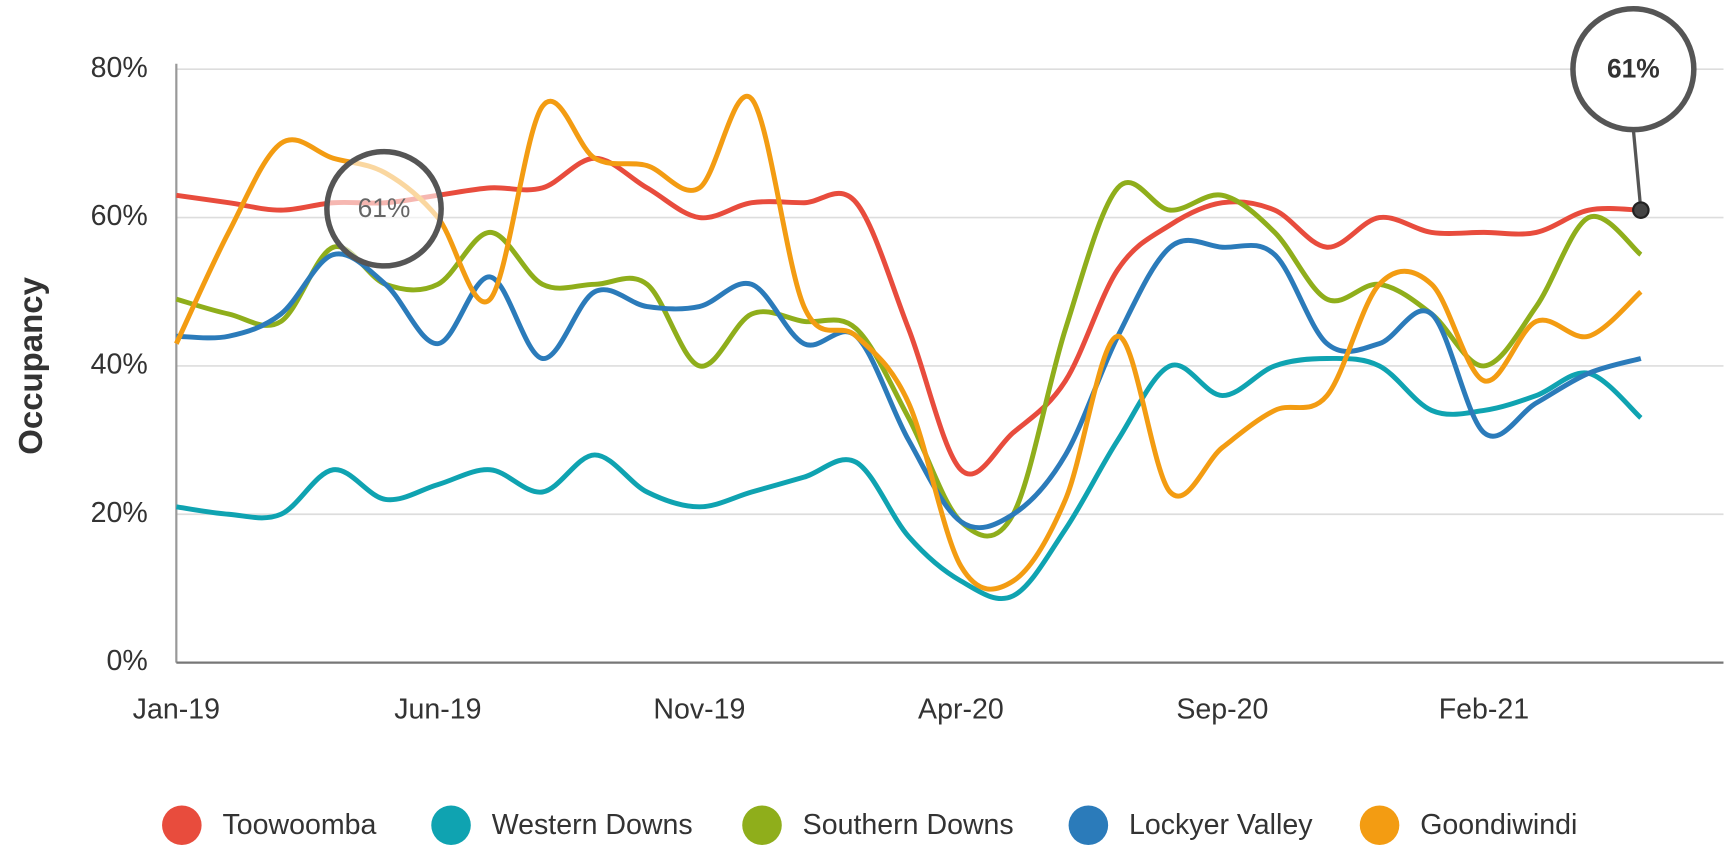  Describe the element at coordinates (699, 709) in the screenshot. I see `x-tick-label: Nov-19` at that location.